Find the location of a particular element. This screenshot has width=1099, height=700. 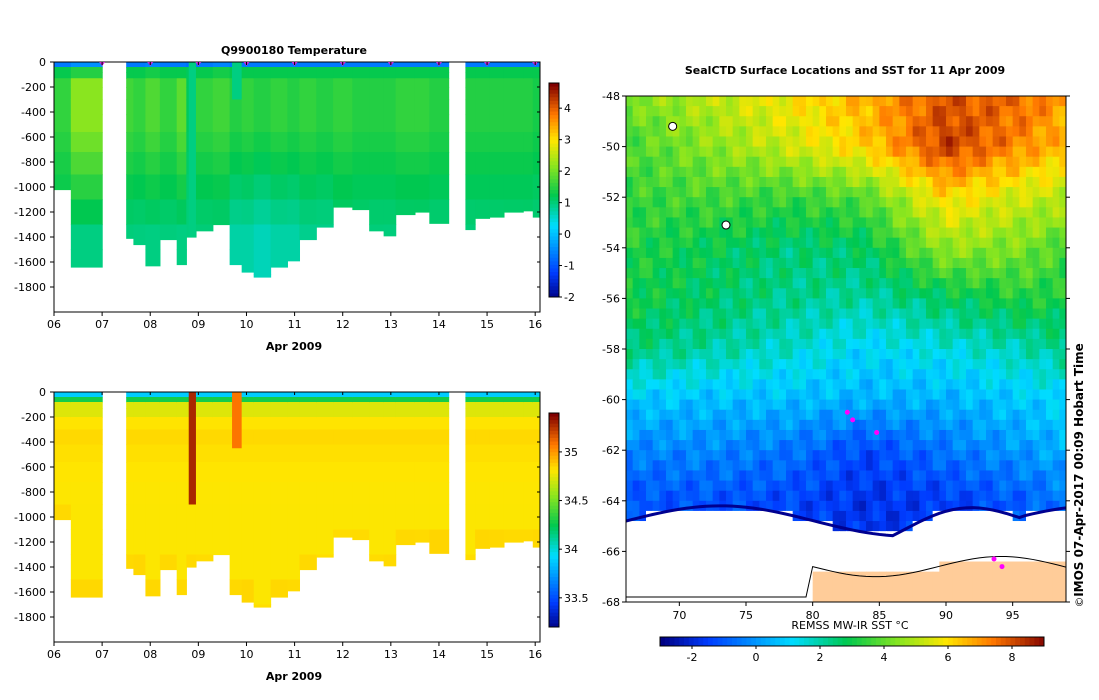

y-tick-label: -200 is located at coordinates (33, 417).